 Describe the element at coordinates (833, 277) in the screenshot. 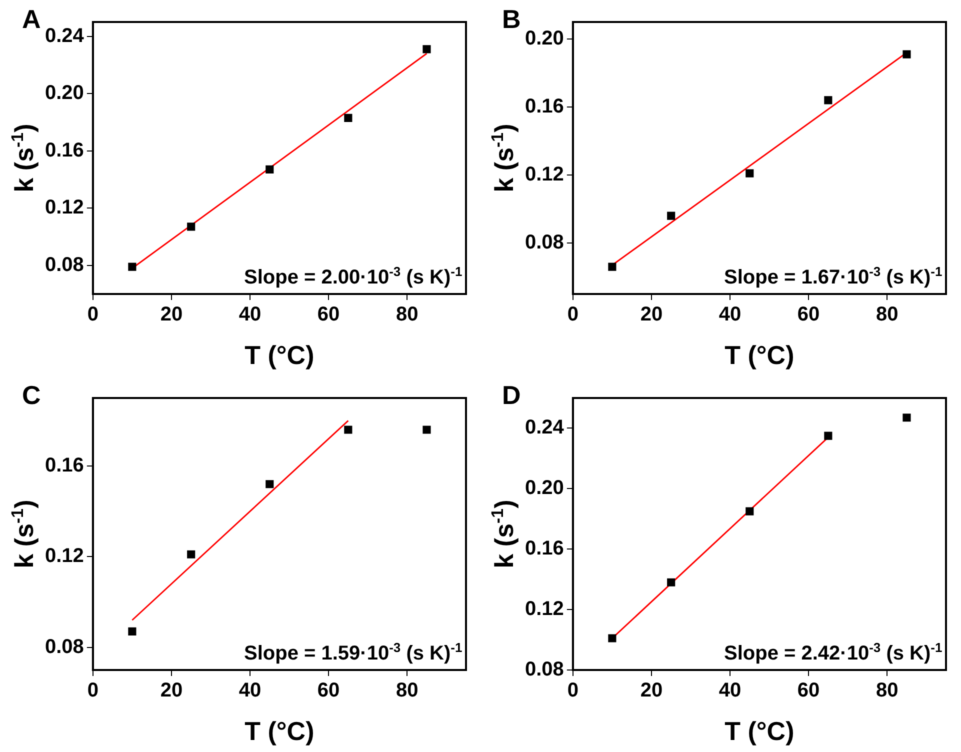

I see `annotation: Slope = 1.67·10$^{-3}$ (s K)$^{-1}$` at that location.